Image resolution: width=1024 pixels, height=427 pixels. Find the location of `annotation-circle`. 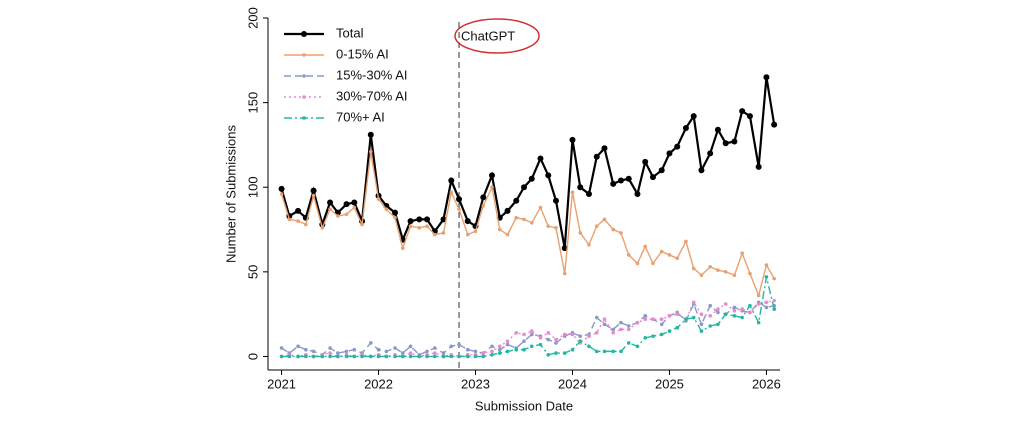

annotation-circle is located at coordinates (497, 36).